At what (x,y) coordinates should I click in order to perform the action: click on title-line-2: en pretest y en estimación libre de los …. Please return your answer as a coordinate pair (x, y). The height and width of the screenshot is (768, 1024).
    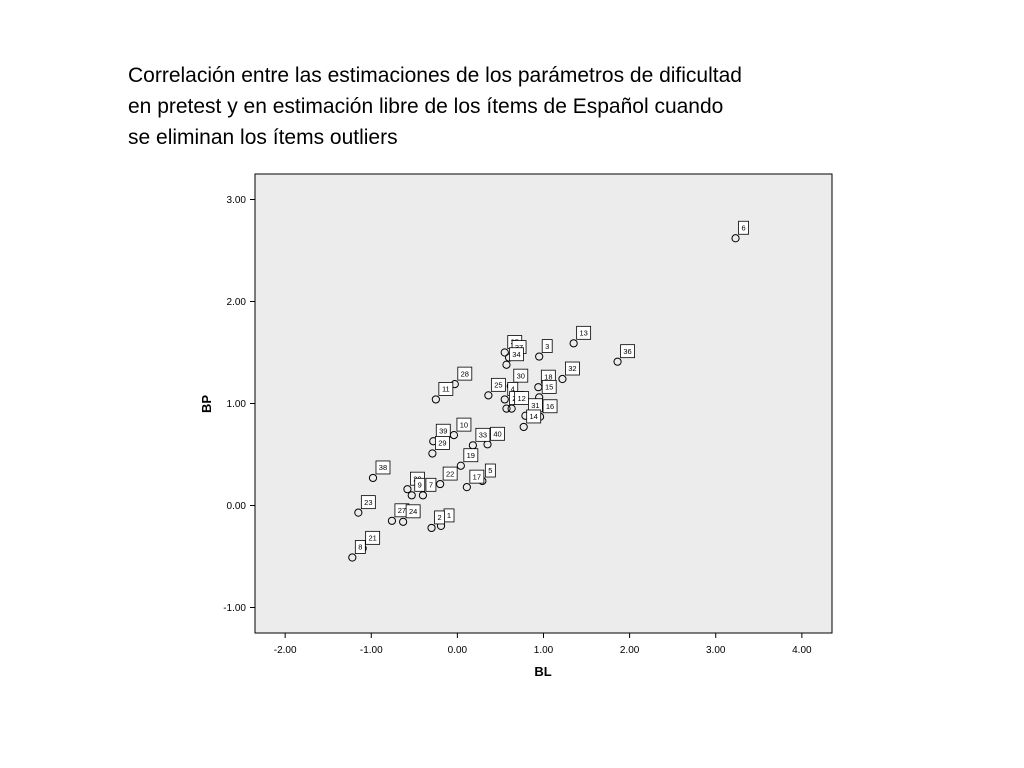
    Looking at the image, I should click on (426, 106).